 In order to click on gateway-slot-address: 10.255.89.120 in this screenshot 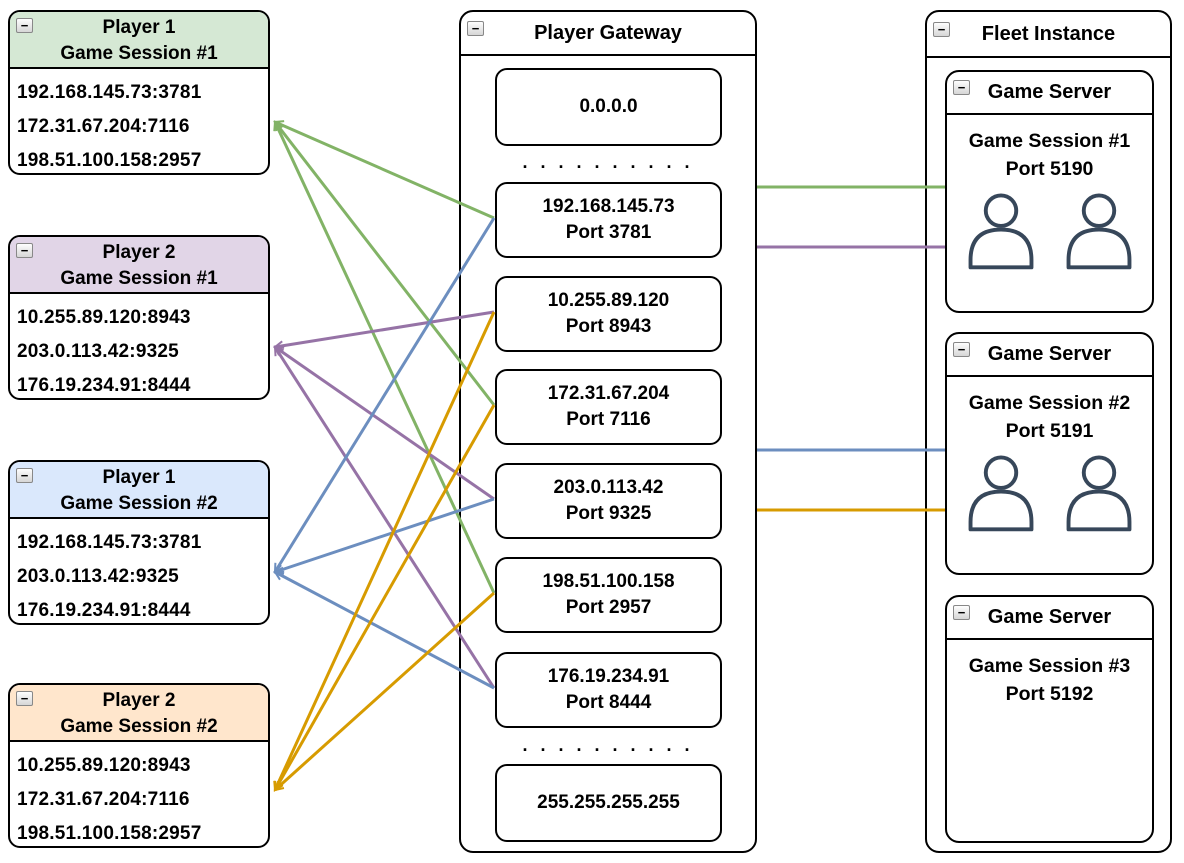, I will do `click(608, 300)`.